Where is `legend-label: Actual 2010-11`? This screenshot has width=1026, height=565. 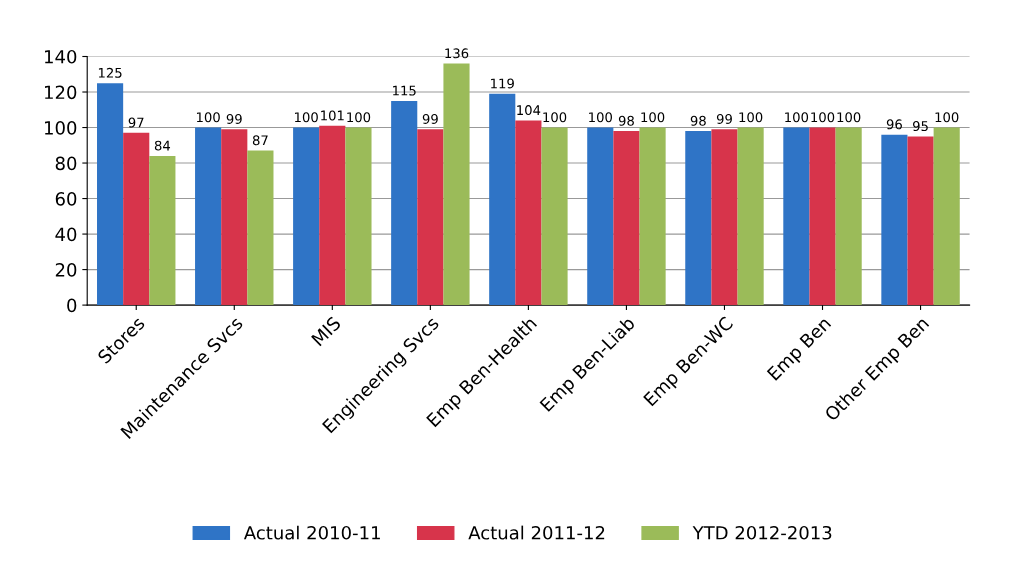 legend-label: Actual 2010-11 is located at coordinates (311, 532).